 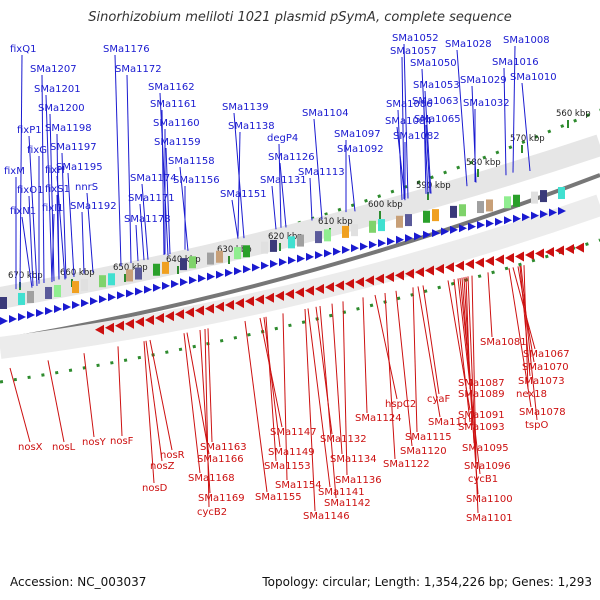 What do you see at coordinates (86, 187) in the screenshot?
I see `forward-gene-label: nnrS` at bounding box center [86, 187].